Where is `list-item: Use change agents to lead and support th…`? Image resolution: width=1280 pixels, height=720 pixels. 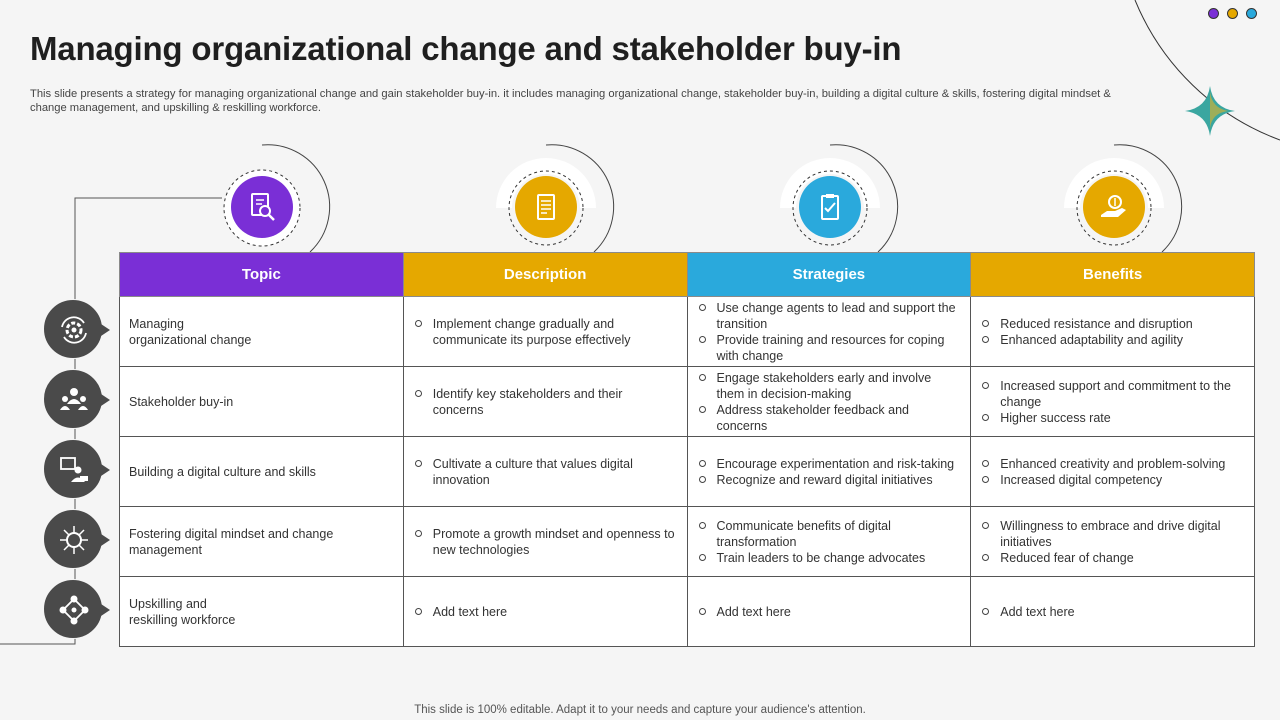
list-item: Use change agents to lead and support th… is located at coordinates (829, 316).